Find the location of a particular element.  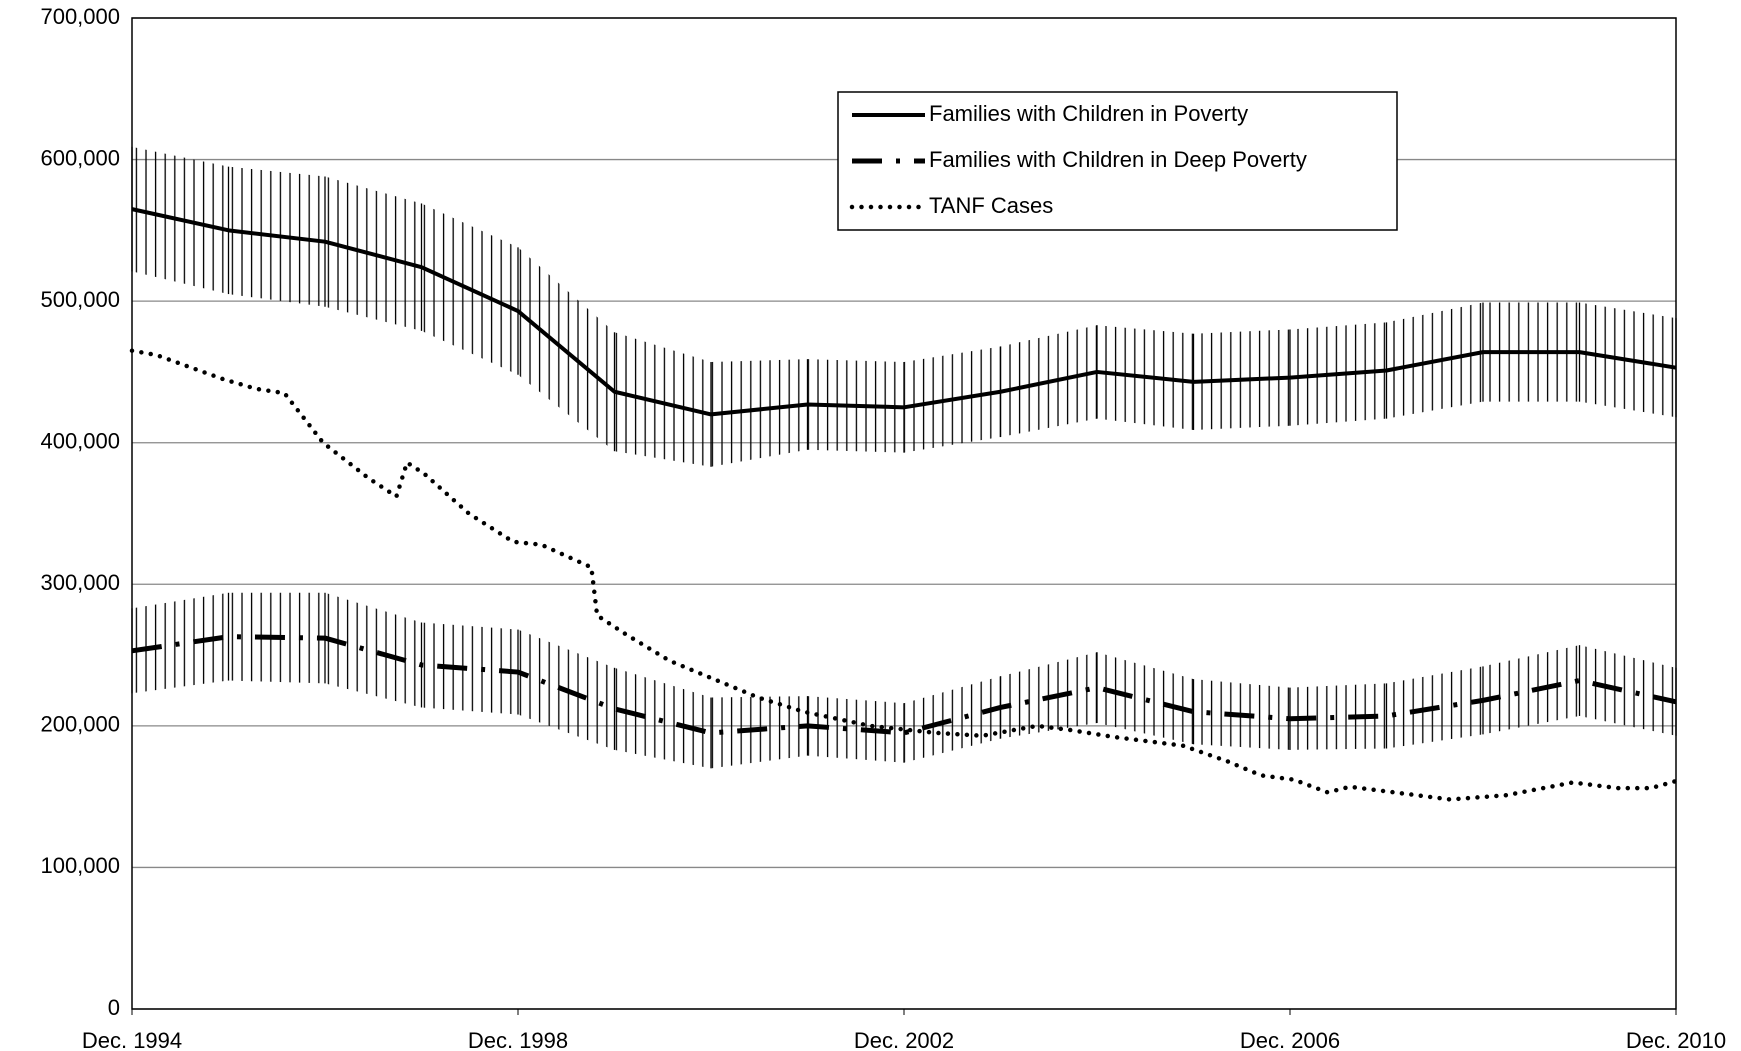

x-tick-label: Dec. 1998 is located at coordinates (518, 1039).